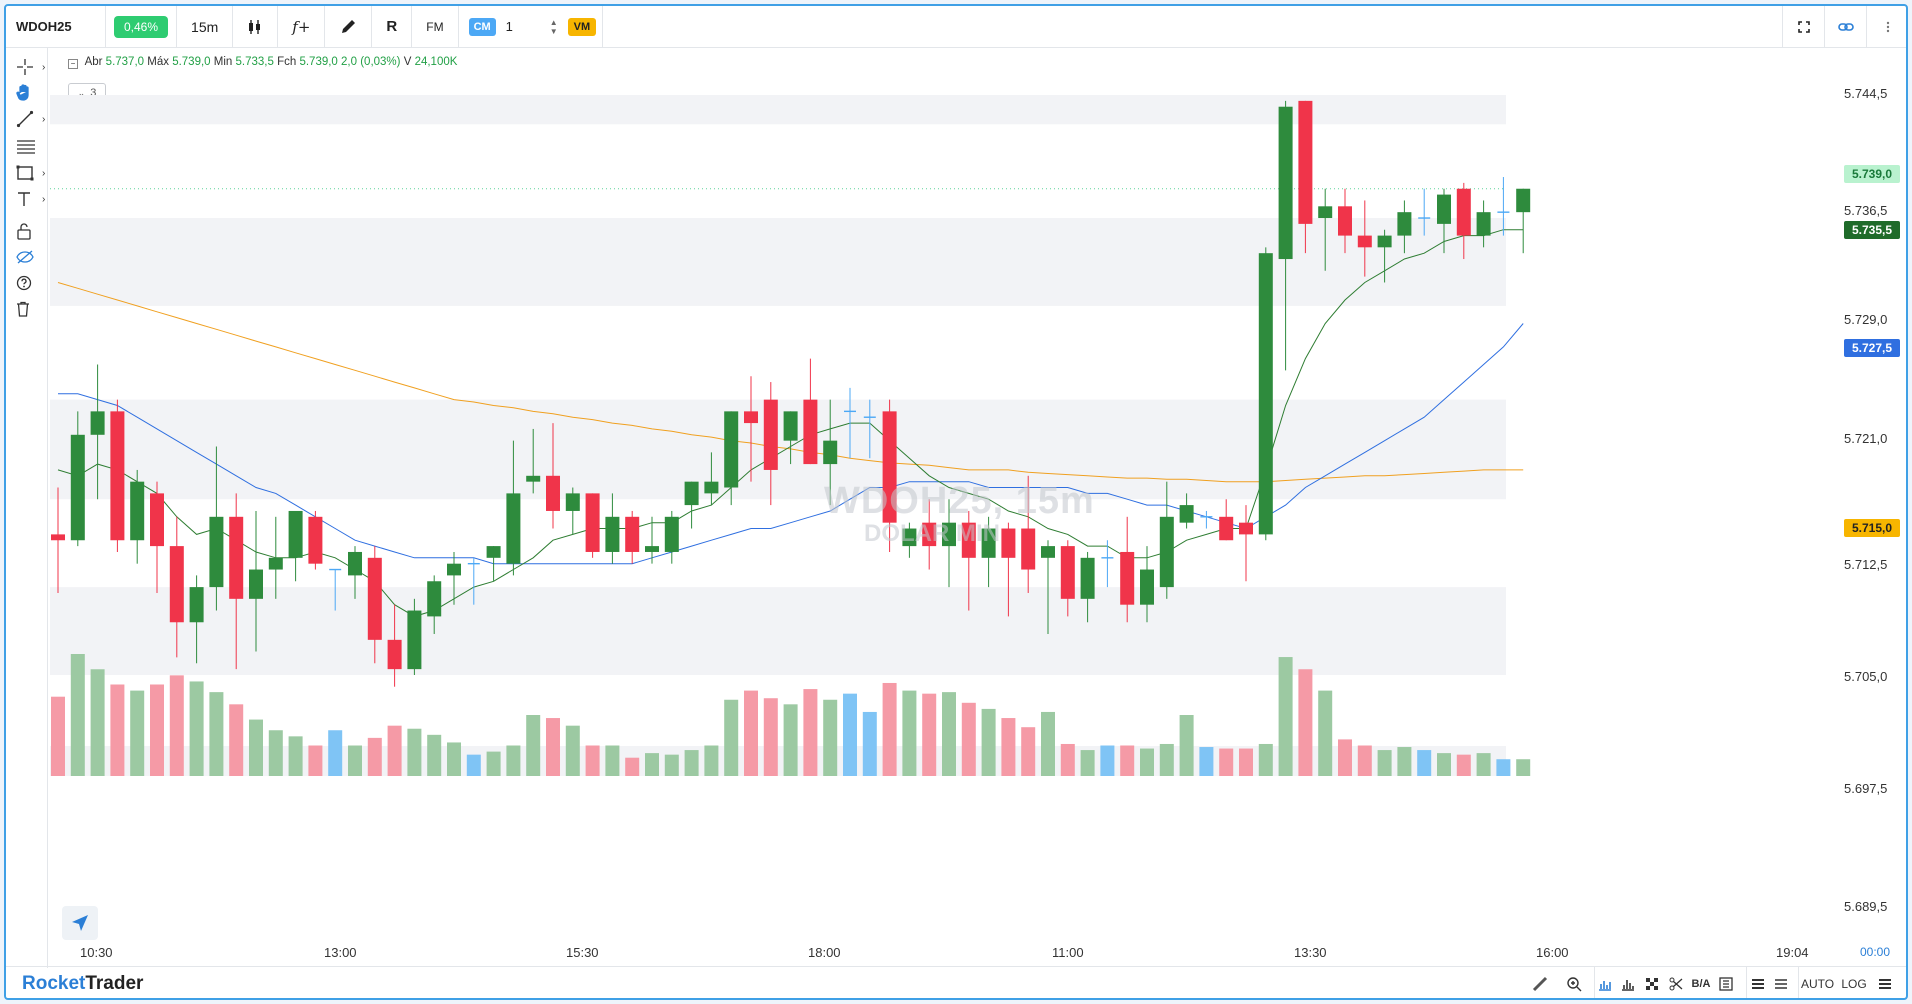  Describe the element at coordinates (1872, 174) in the screenshot. I see `last-price-badge: 5.739,0` at that location.